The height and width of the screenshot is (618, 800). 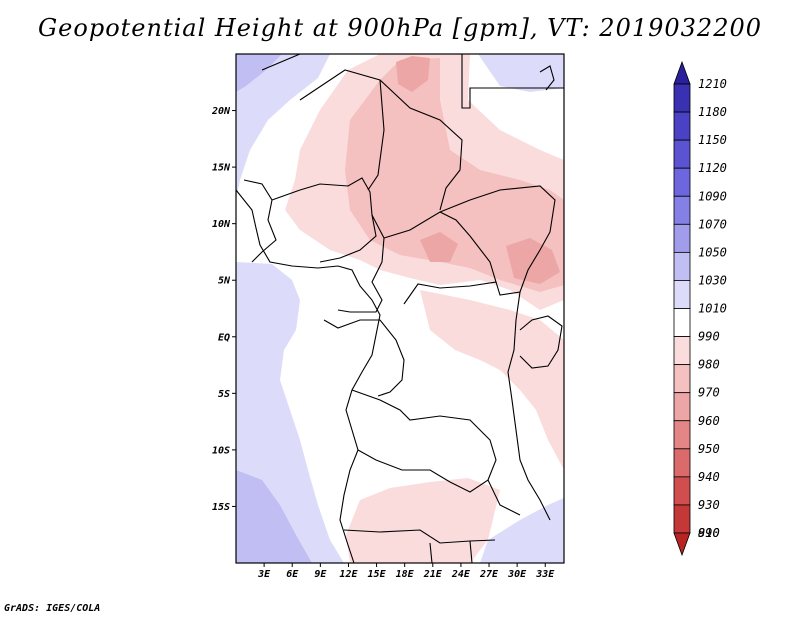 What do you see at coordinates (529, 406) in the screenshot?
I see `border-east` at bounding box center [529, 406].